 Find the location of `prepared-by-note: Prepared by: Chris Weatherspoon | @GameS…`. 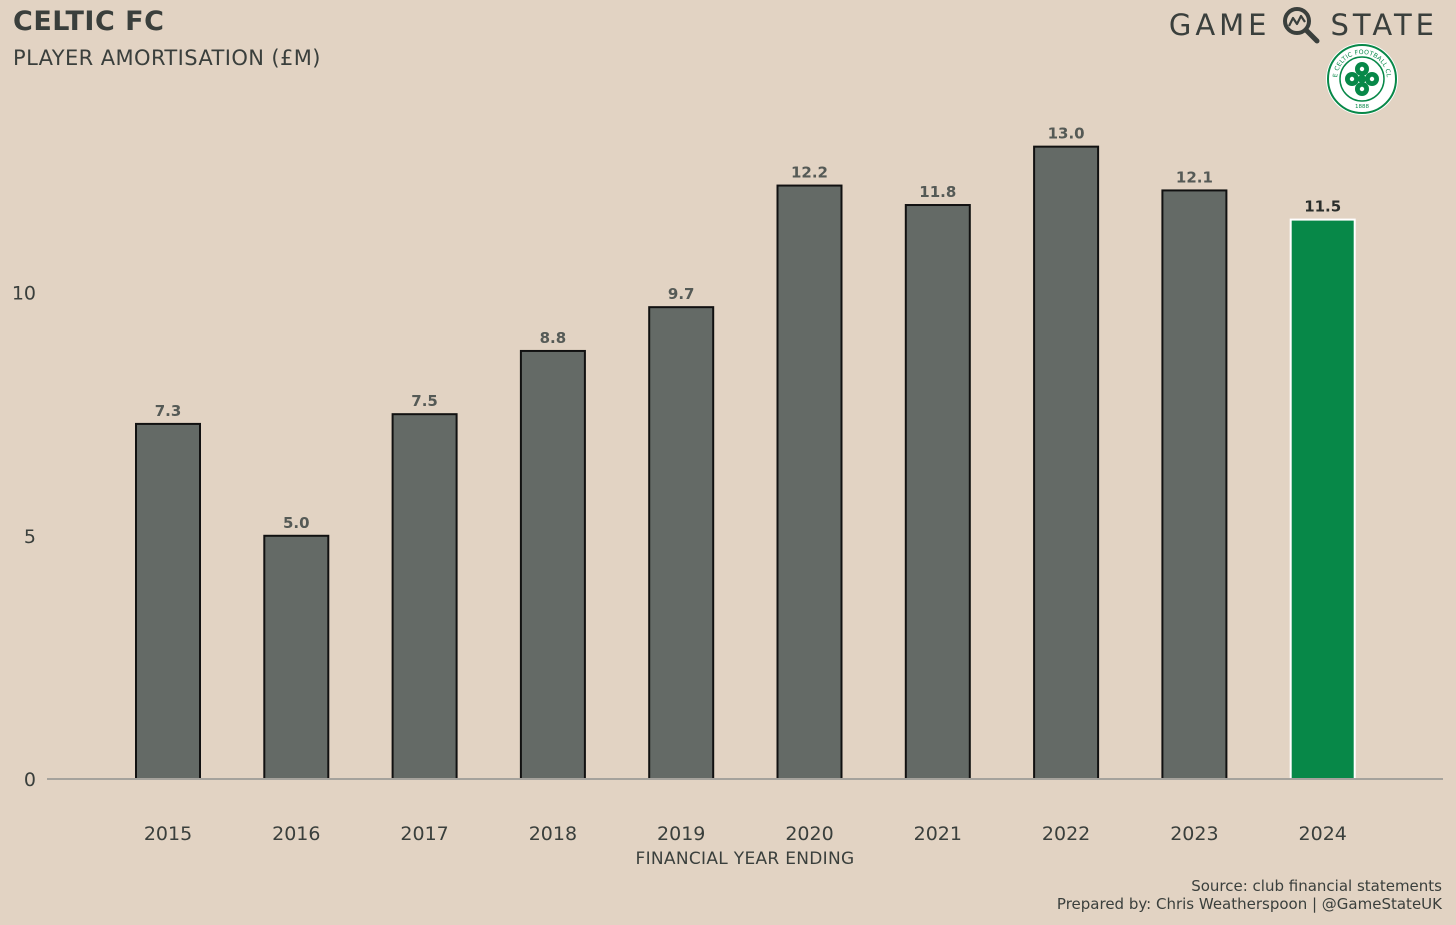

prepared-by-note: Prepared by: Chris Weatherspoon | @GameS… is located at coordinates (1249, 904).